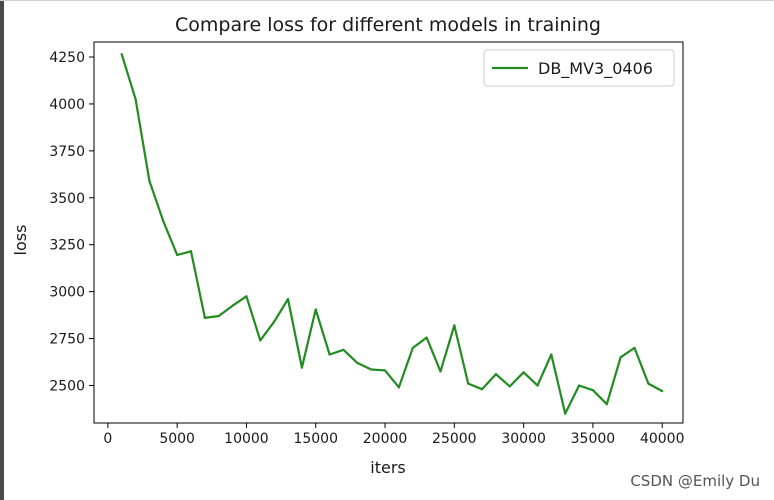  Describe the element at coordinates (107, 439) in the screenshot. I see `x-tick-label: 0` at that location.